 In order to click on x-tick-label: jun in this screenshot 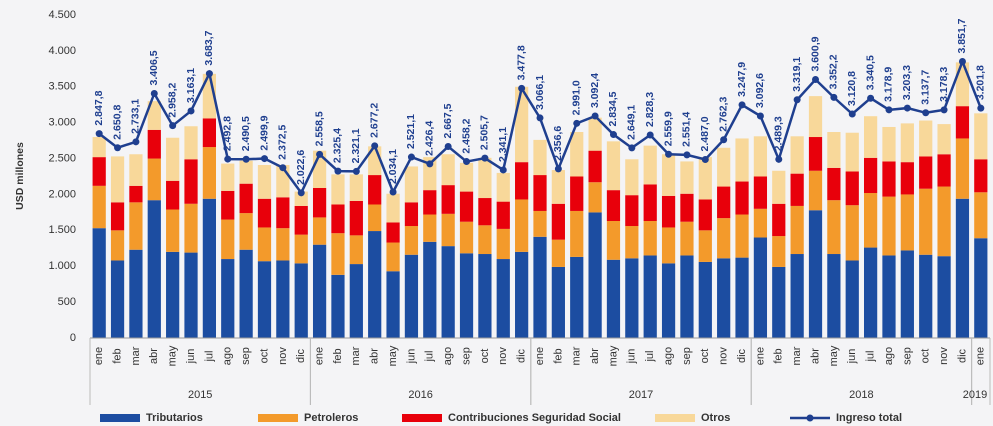, I will do `click(411, 357)`.